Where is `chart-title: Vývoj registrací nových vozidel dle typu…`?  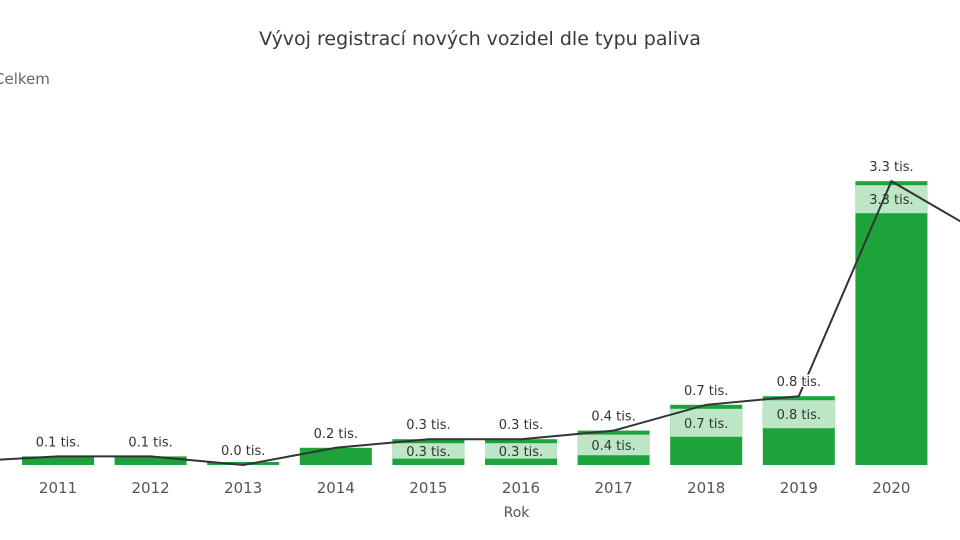
chart-title: Vývoj registrací nových vozidel dle typu… is located at coordinates (480, 39).